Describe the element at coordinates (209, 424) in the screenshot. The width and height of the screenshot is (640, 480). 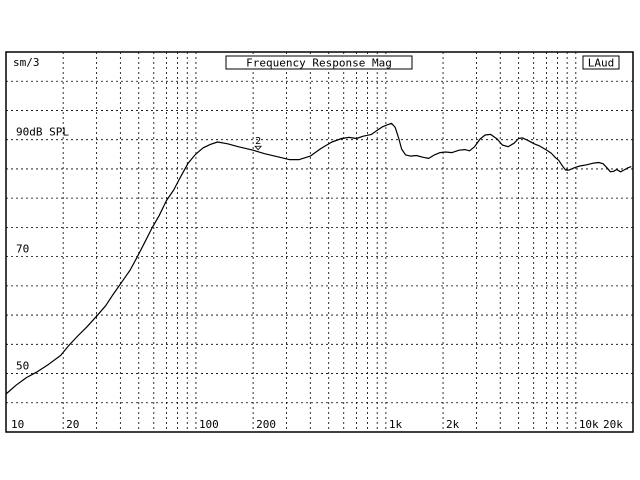
I see `x-tick-label: 100` at that location.